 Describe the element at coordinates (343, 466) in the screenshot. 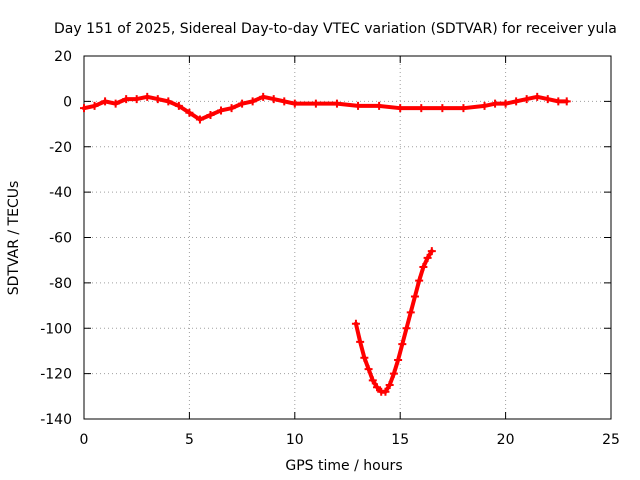

I see `x-axis-title: GPS time / hours` at that location.